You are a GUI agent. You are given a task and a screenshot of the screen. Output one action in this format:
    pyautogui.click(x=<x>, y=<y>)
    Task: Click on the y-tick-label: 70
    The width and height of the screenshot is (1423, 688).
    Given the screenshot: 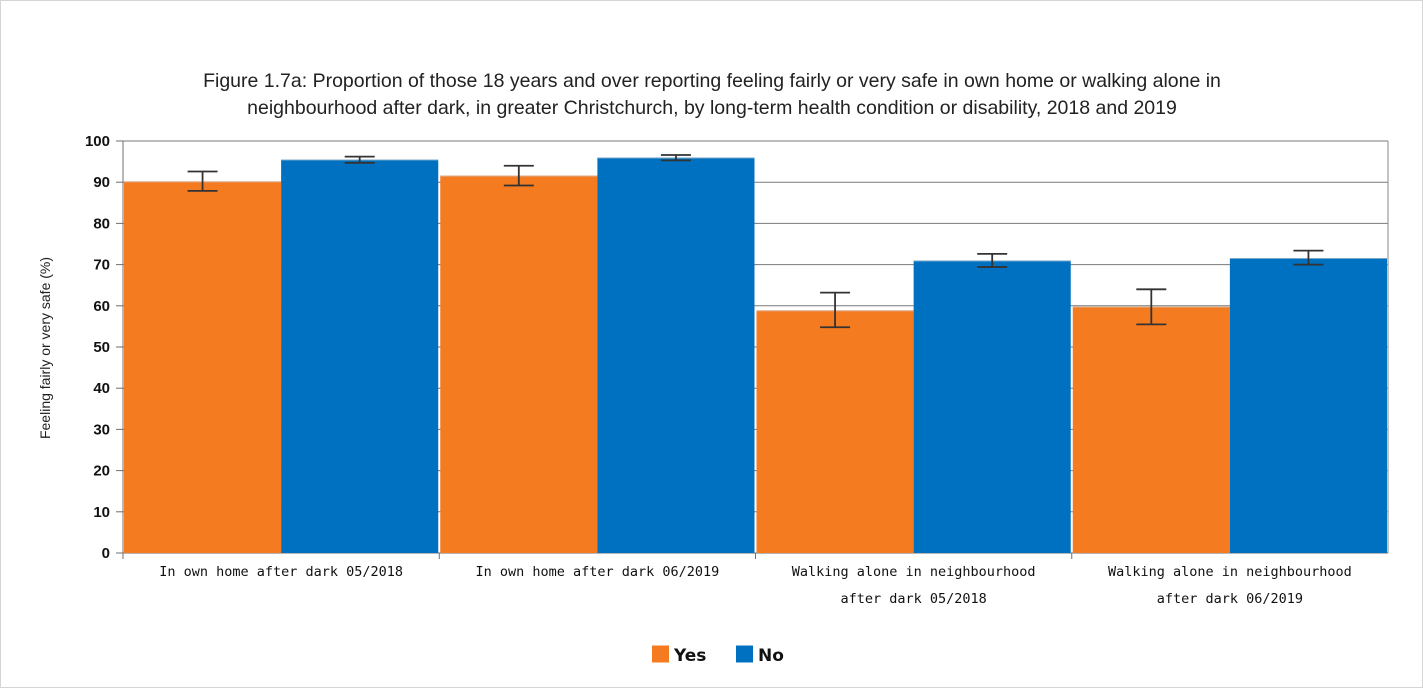 What is the action you would take?
    pyautogui.click(x=101, y=265)
    